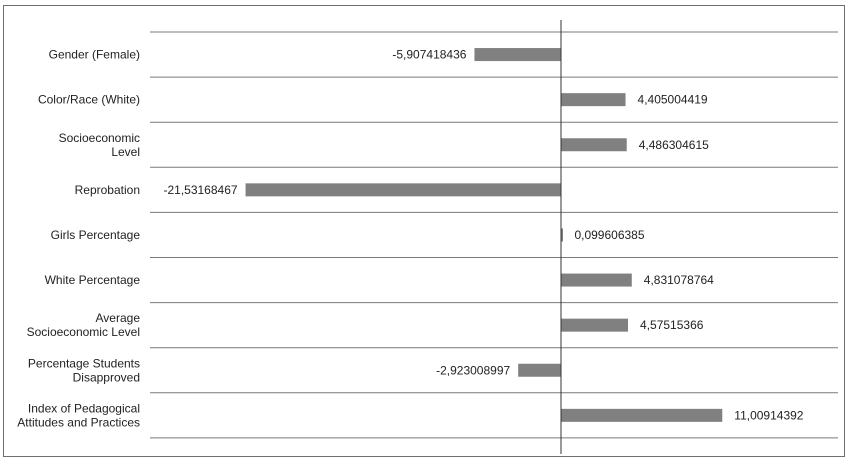  What do you see at coordinates (89, 100) in the screenshot?
I see `category-label: Color/Race (White)` at bounding box center [89, 100].